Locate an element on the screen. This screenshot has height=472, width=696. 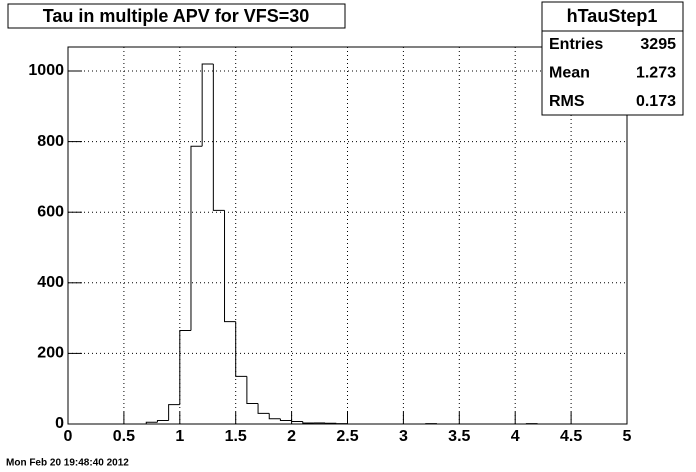
footer: Mon Feb 20 19:48:40 2012 is located at coordinates (67, 463).